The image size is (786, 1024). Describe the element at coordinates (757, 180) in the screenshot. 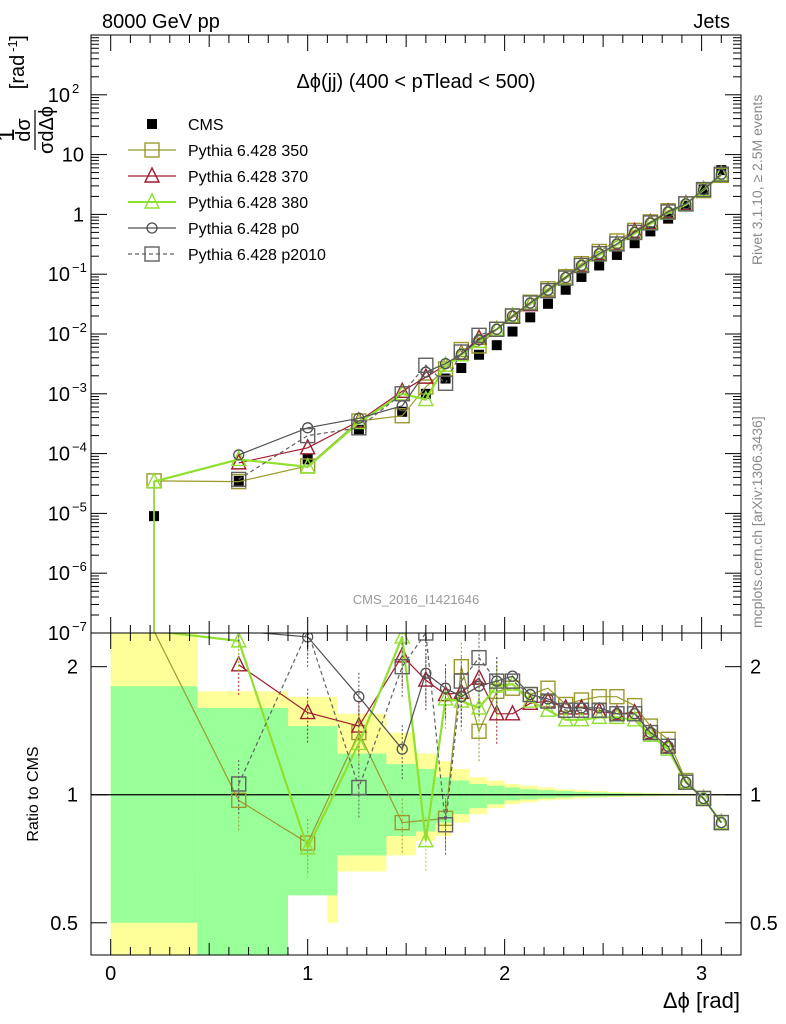

I see `rivet-label: Rivet 3.1.10, ≥ 2.5M events` at that location.